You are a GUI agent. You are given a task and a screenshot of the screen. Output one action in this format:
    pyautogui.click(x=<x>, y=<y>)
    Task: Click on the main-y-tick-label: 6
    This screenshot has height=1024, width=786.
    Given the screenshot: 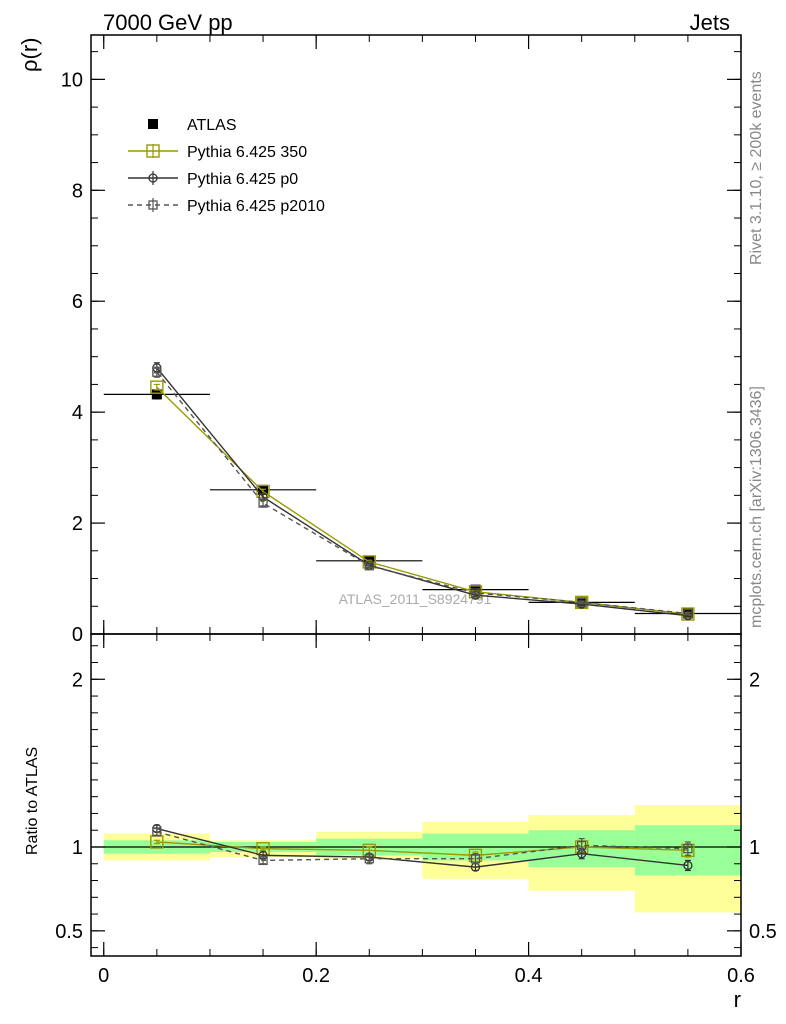 What is the action you would take?
    pyautogui.click(x=77, y=302)
    